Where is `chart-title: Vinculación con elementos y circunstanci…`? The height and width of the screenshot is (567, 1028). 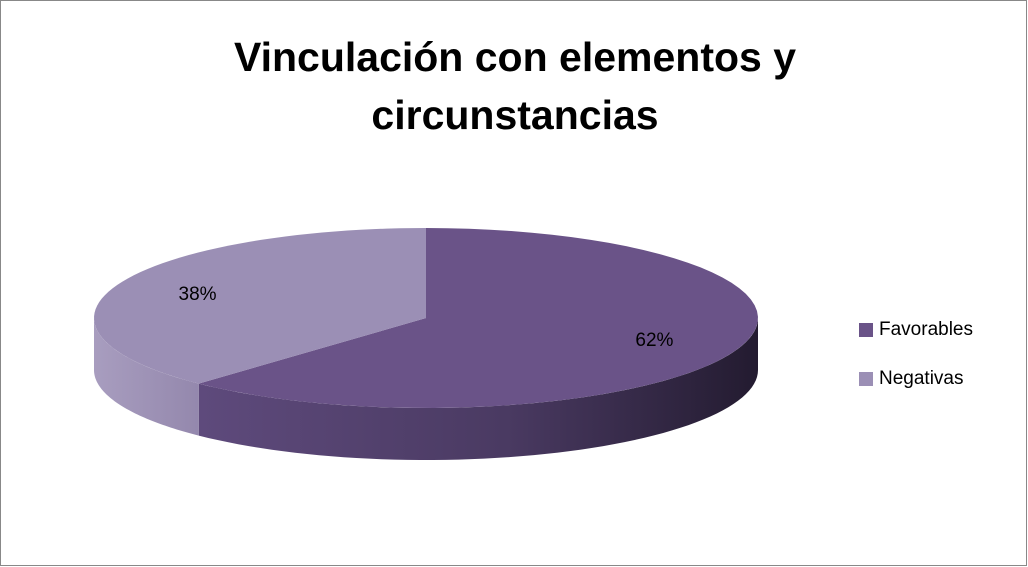
chart-title: Vinculación con elementos y circunstanci… is located at coordinates (515, 86).